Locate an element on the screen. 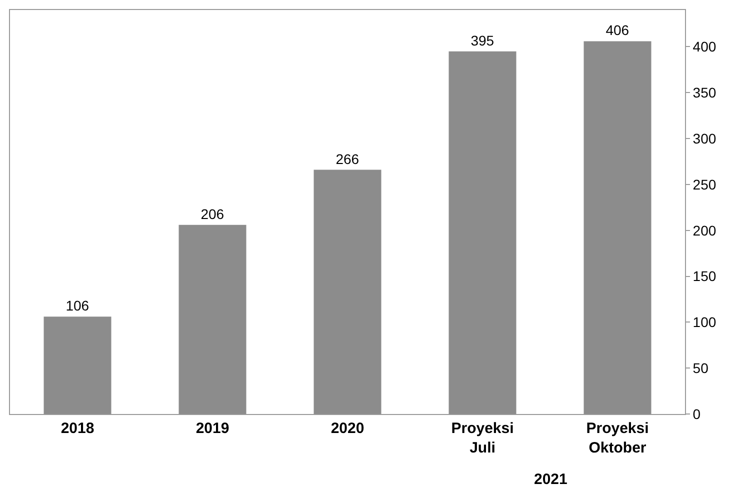 This screenshot has height=499, width=740. data-label: 395 is located at coordinates (482, 40).